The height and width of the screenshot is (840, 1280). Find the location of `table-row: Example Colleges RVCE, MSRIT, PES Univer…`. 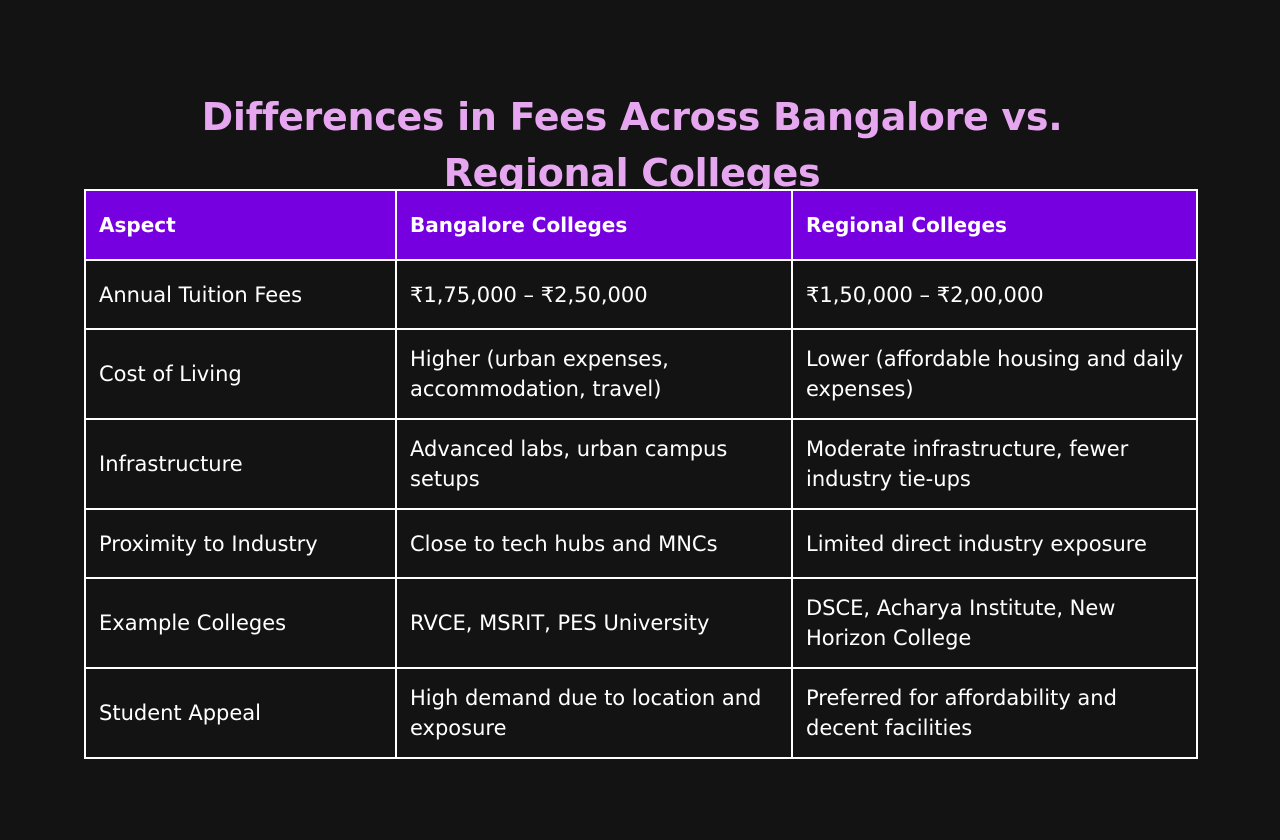

table-row: Example Colleges RVCE, MSRIT, PES Univer… is located at coordinates (641, 623).